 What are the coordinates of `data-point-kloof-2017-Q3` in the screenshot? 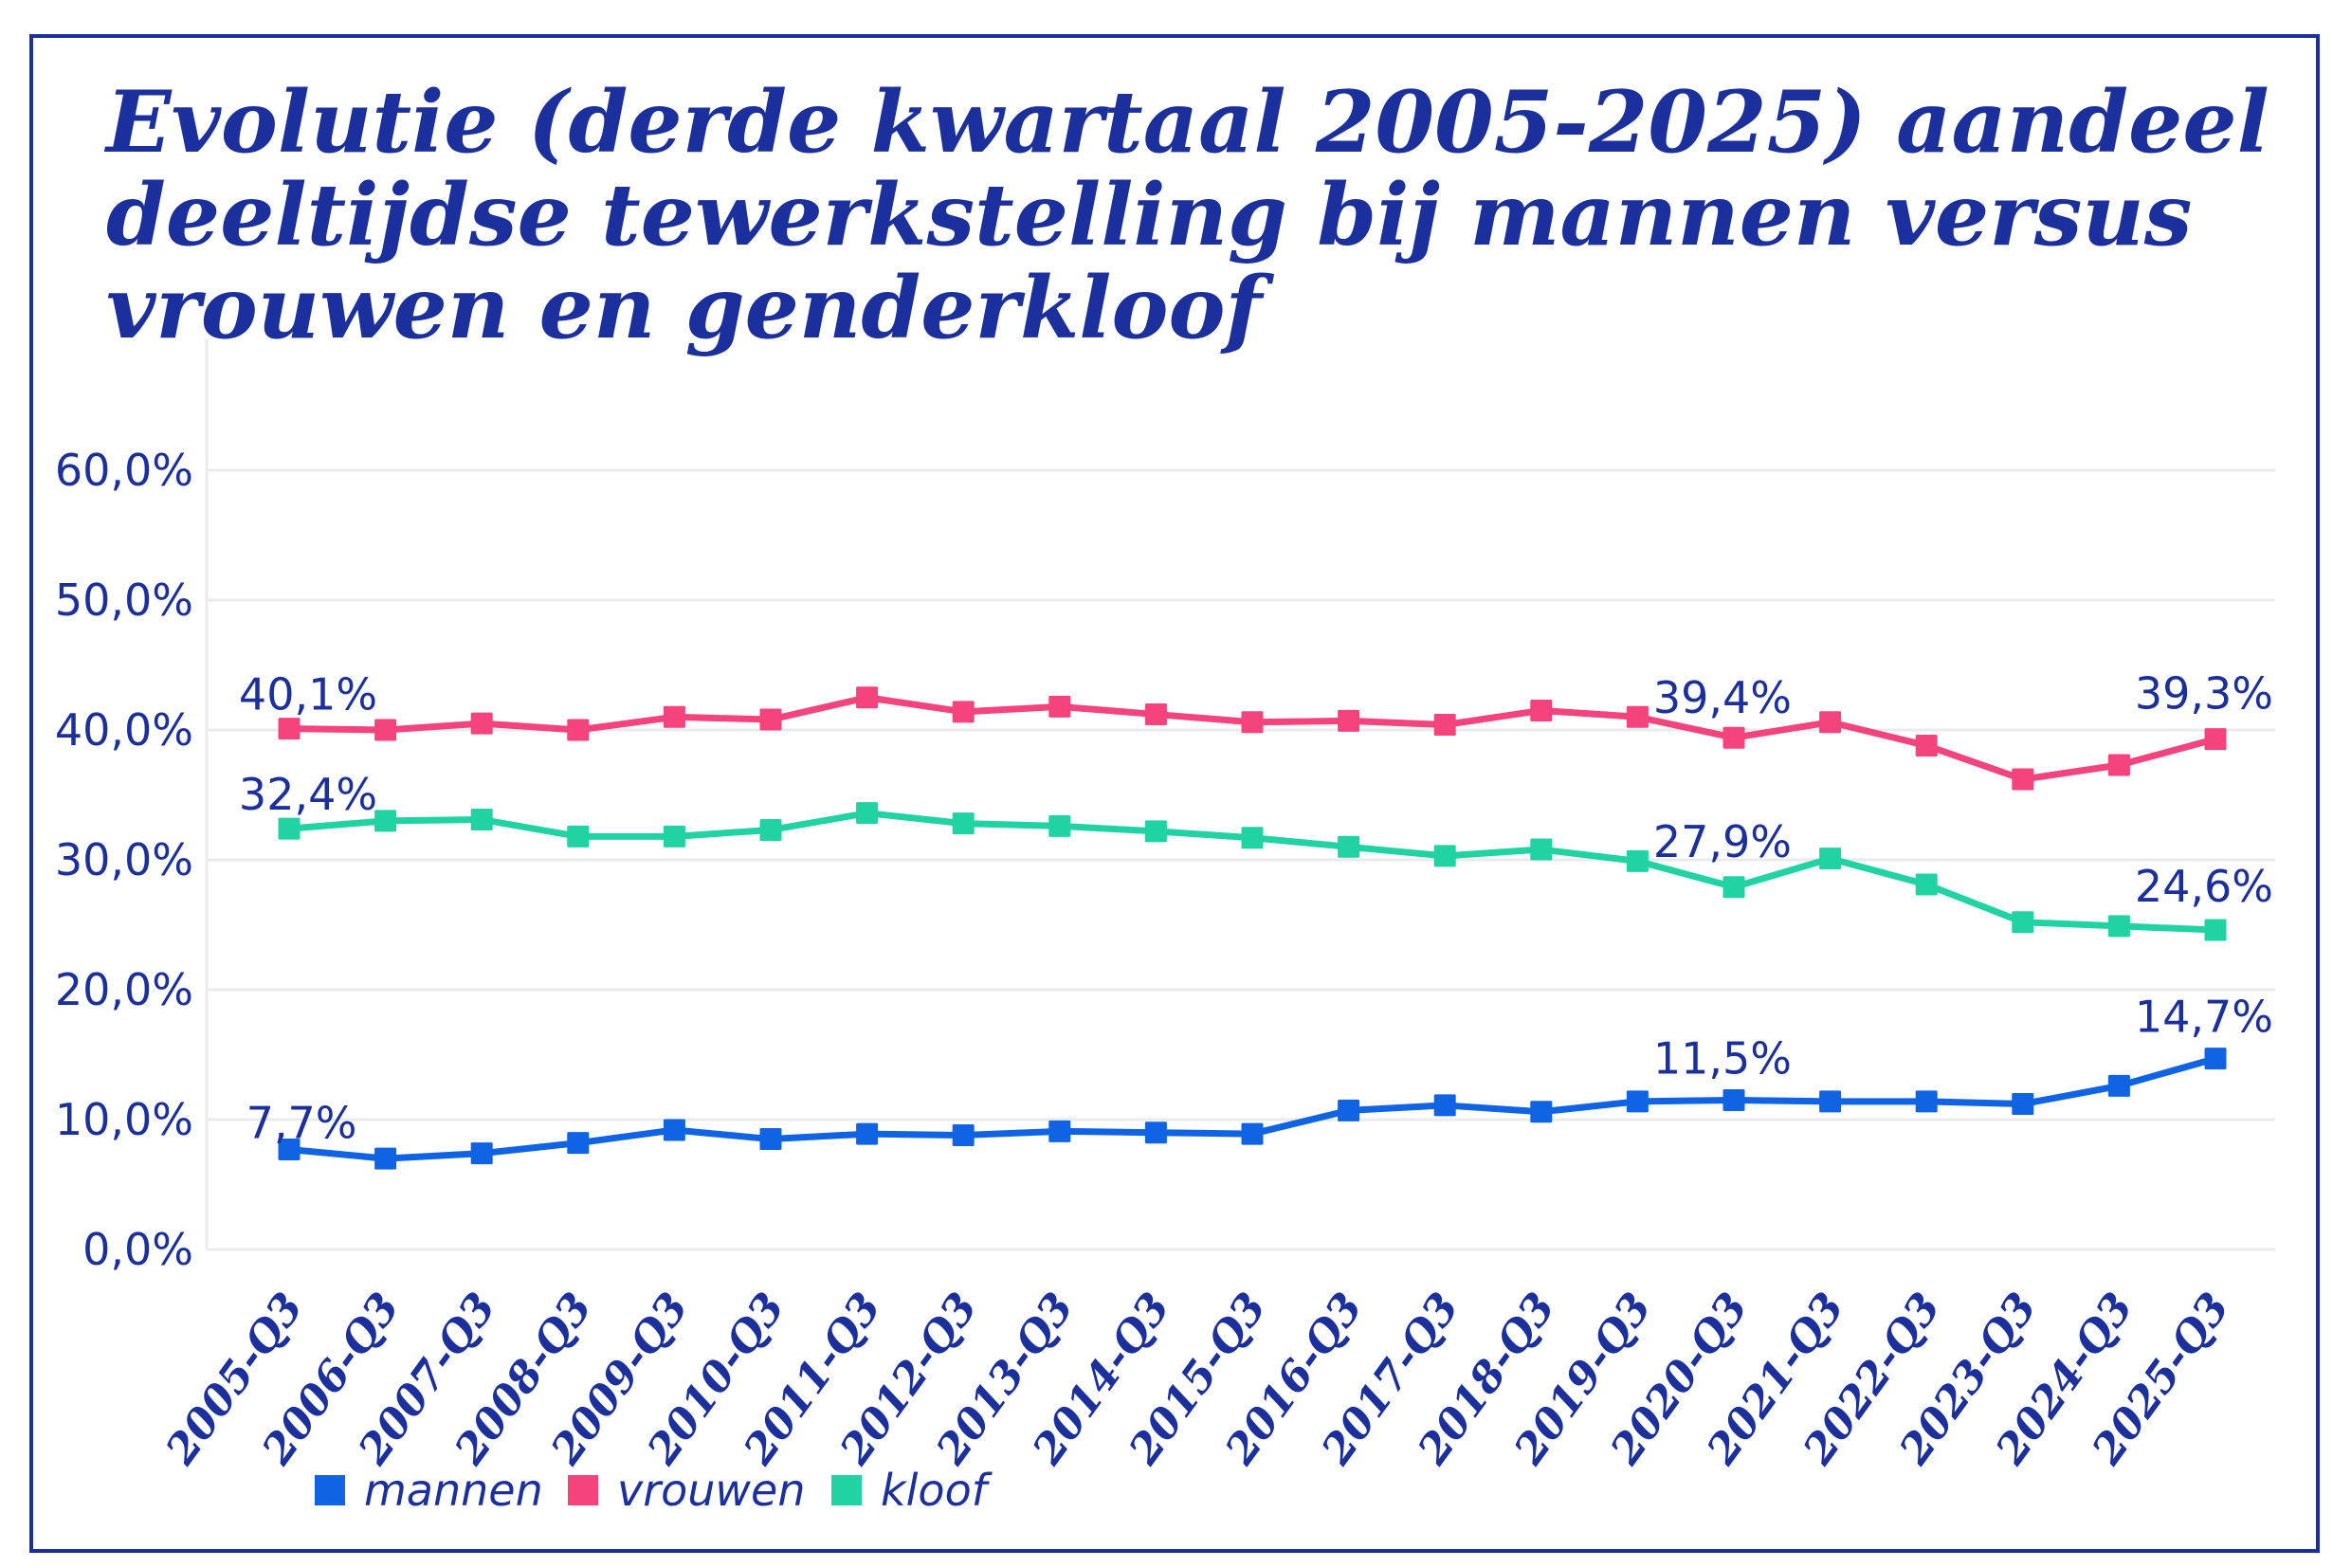 It's located at (1445, 856).